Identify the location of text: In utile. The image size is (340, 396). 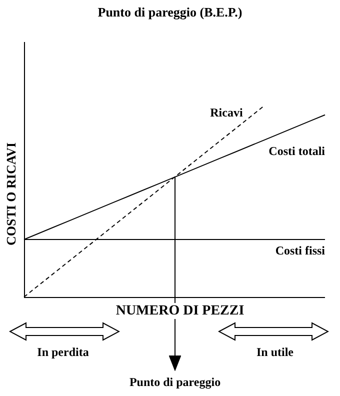
(275, 352).